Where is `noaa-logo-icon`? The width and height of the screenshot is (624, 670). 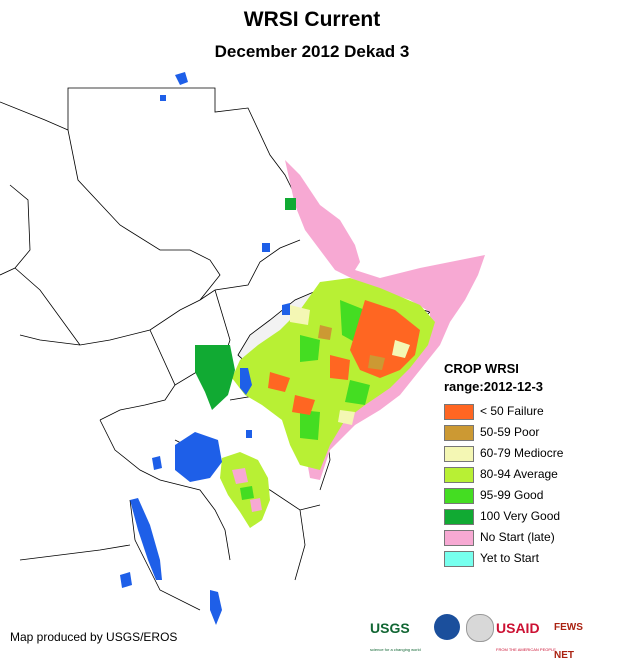 noaa-logo-icon is located at coordinates (447, 627).